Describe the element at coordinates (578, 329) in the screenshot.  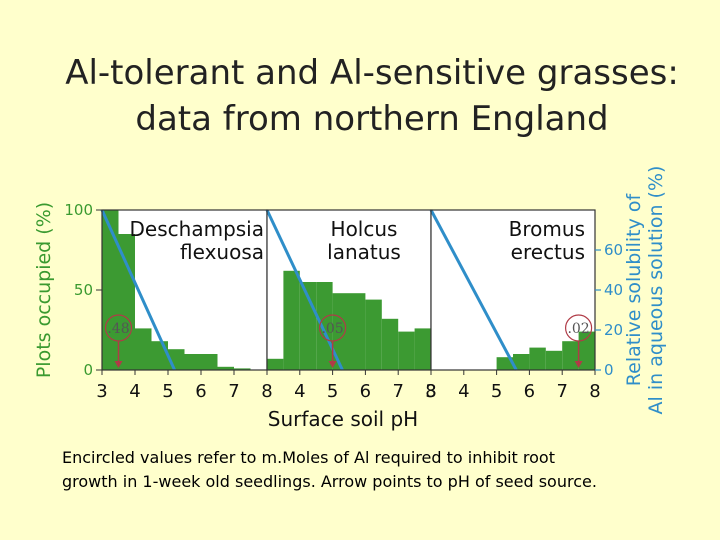
I see `al-value-label: .02` at that location.